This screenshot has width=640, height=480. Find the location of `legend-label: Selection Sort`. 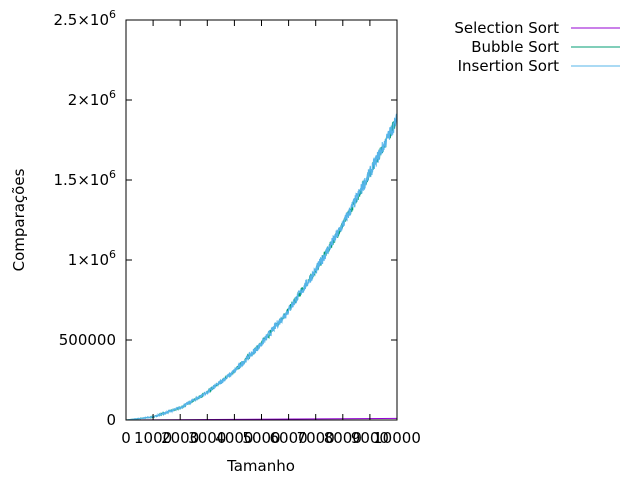

legend-label: Selection Sort is located at coordinates (506, 28).